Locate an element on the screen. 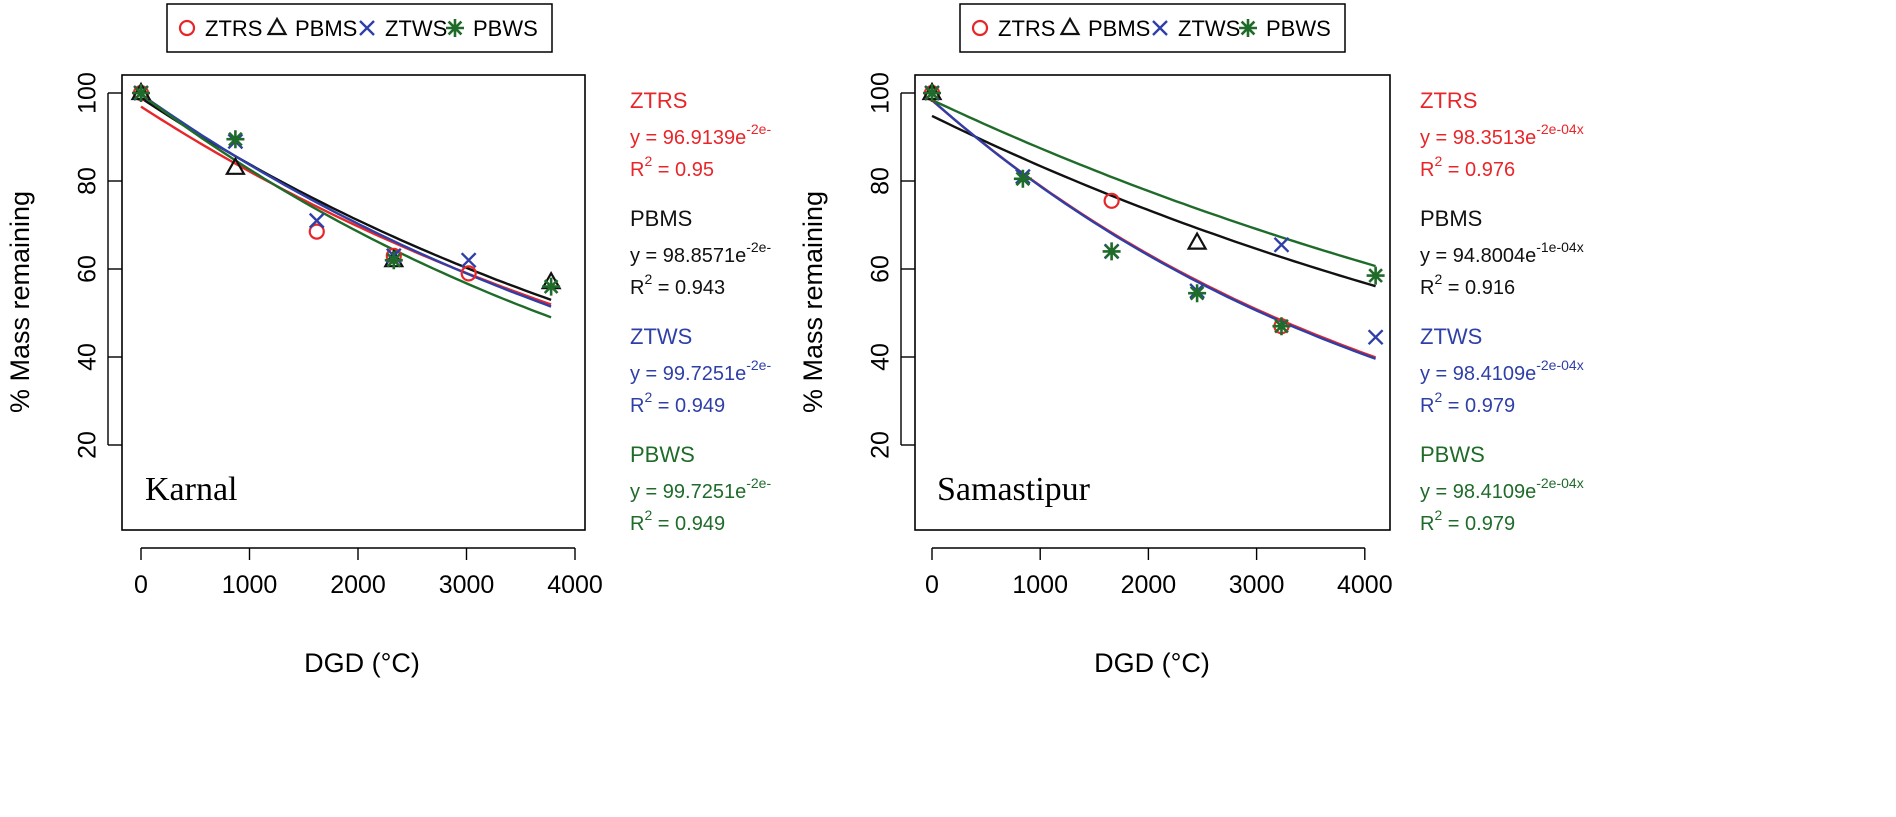 Image resolution: width=1896 pixels, height=817 pixels. equation-exponent: -1e-04x is located at coordinates (1559, 247).